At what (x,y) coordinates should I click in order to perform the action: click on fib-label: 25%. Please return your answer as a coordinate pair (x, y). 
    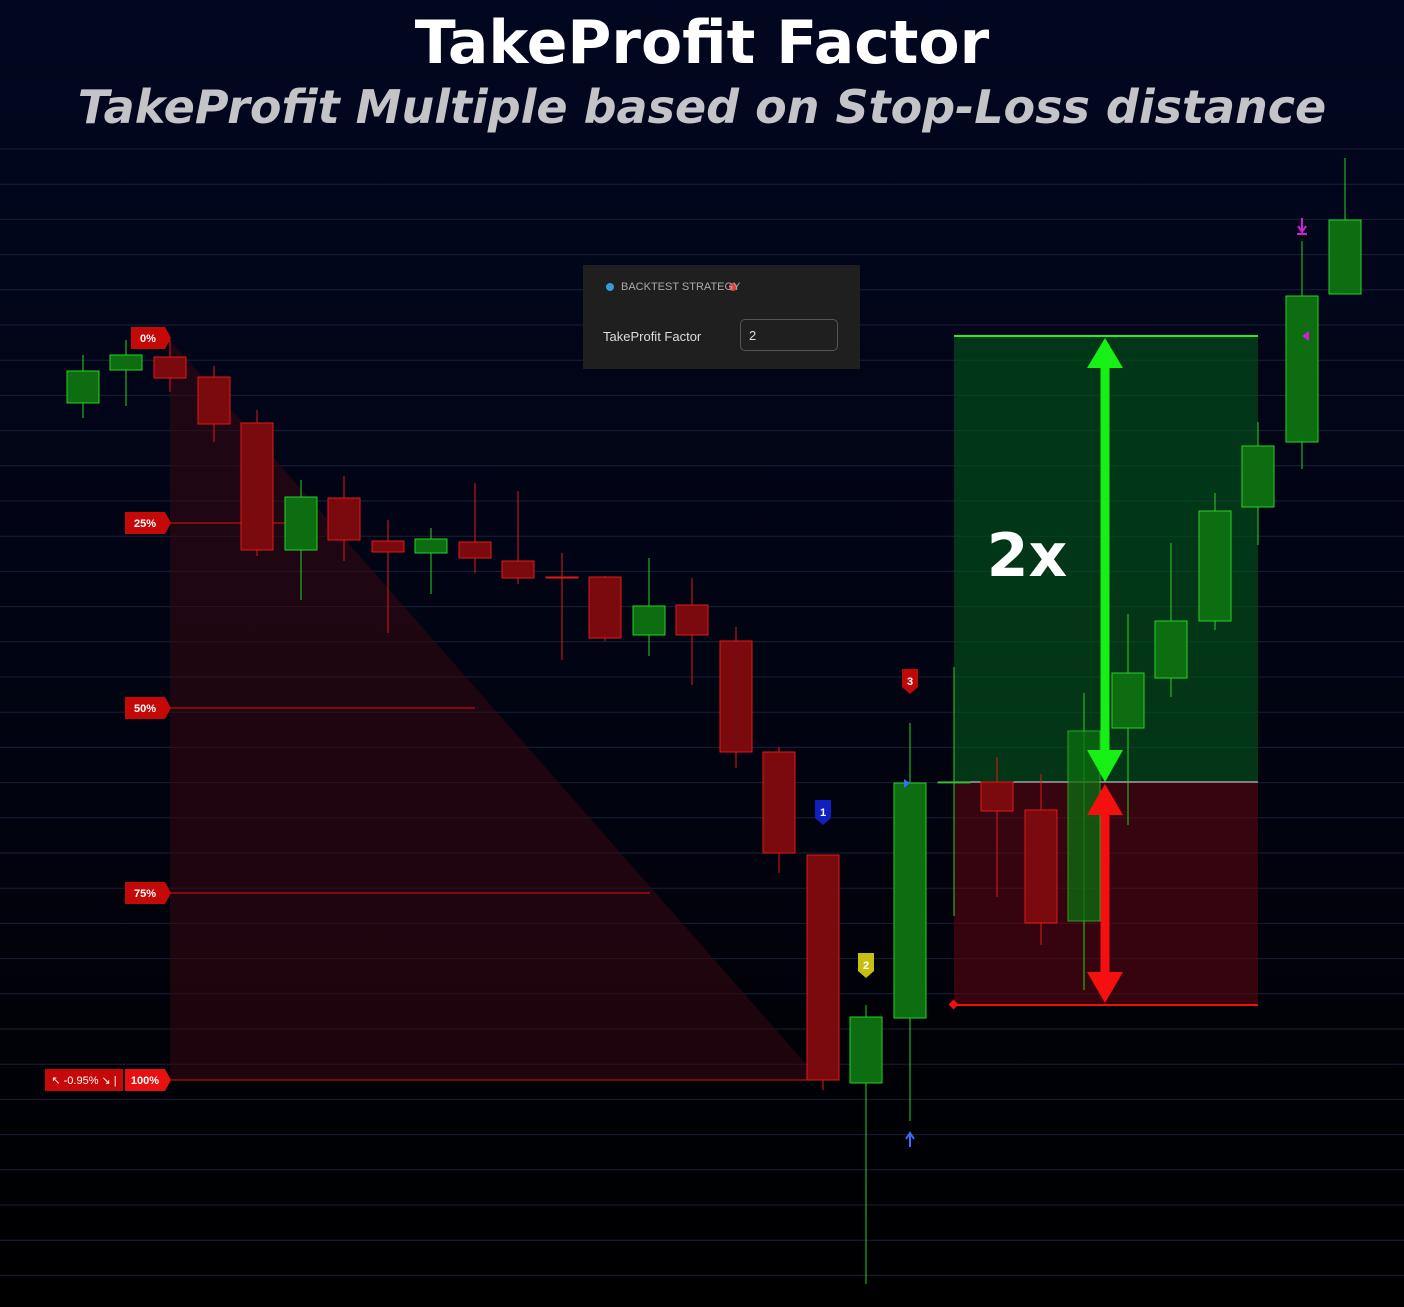
    Looking at the image, I should click on (145, 524).